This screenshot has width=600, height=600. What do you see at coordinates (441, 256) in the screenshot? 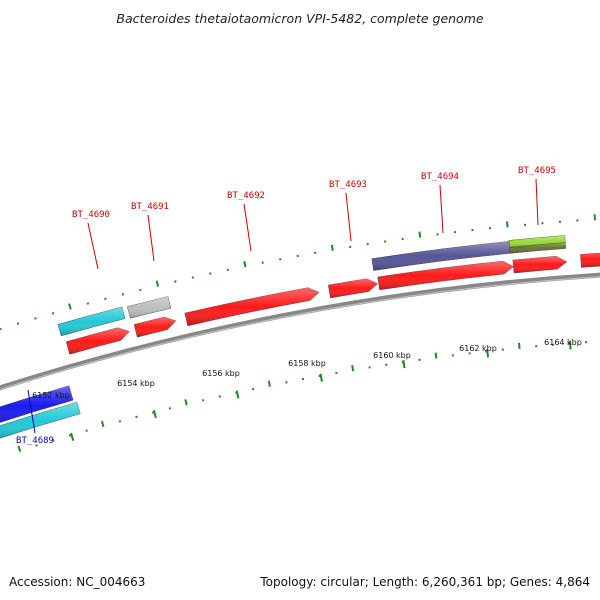
I see `feature-purple-4694-shade` at bounding box center [441, 256].